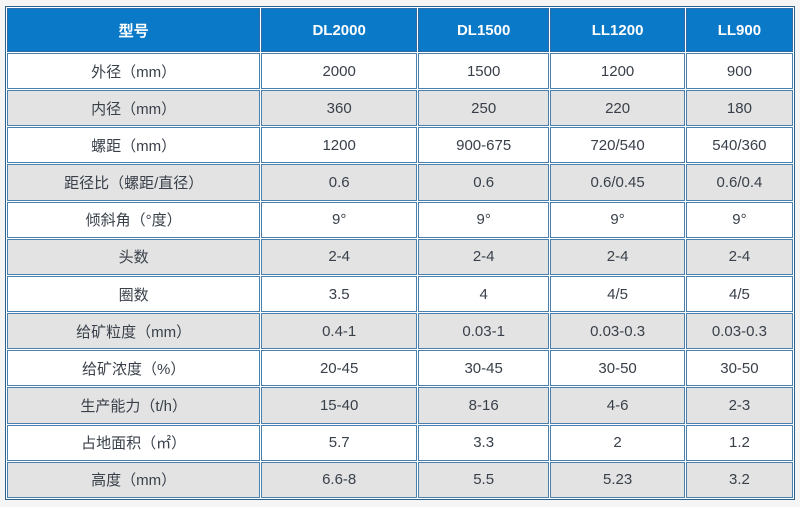 This screenshot has height=507, width=800. What do you see at coordinates (739, 71) in the screenshot?
I see `table-cell: 900` at bounding box center [739, 71].